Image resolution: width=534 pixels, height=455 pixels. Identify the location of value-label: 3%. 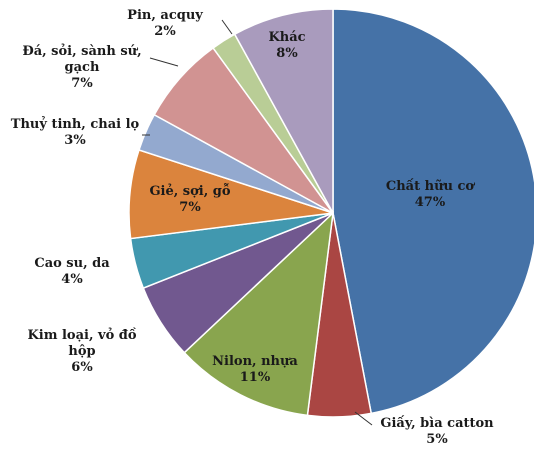
(75, 140).